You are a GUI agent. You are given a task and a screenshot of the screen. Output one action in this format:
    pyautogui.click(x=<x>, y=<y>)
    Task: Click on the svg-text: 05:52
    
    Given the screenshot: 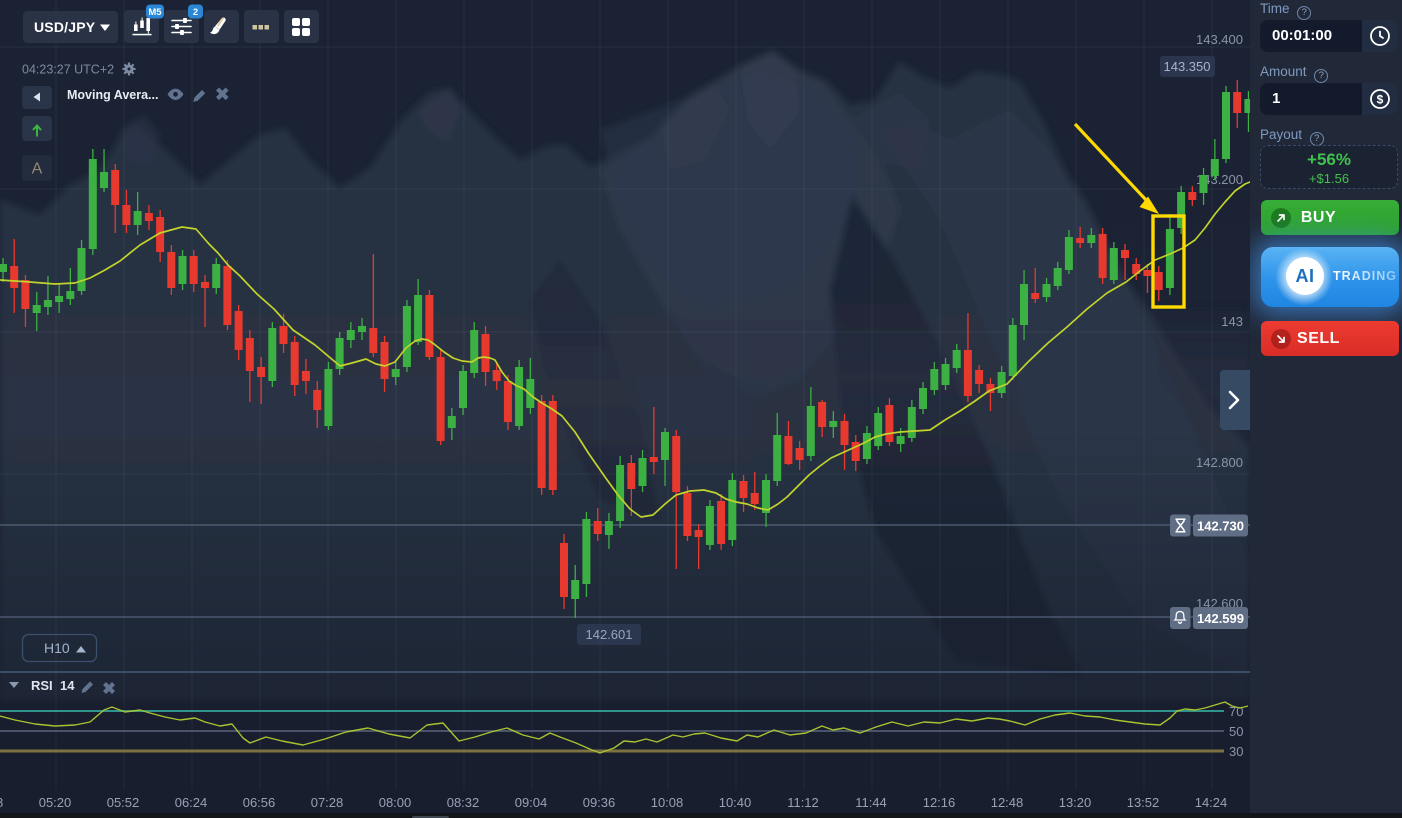 What is the action you would take?
    pyautogui.click(x=123, y=802)
    